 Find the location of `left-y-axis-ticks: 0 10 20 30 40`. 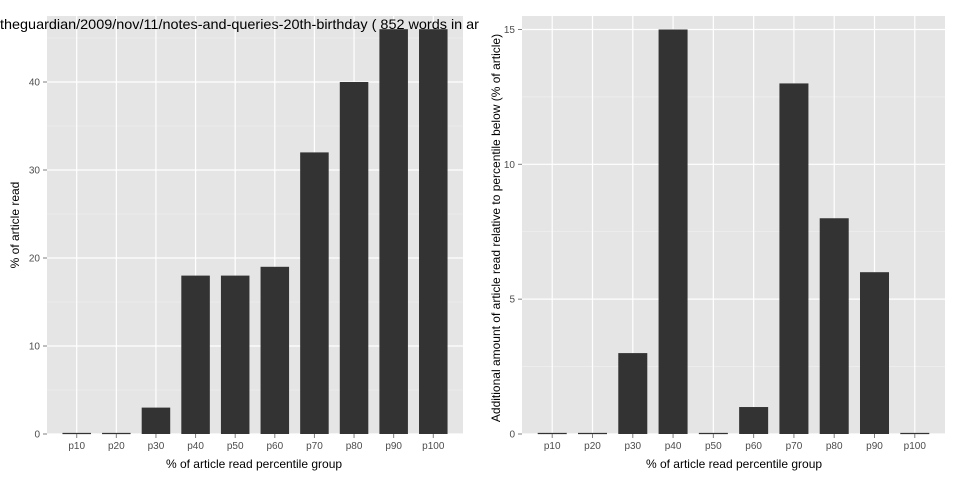

left-y-axis-ticks: 0 10 20 30 40 is located at coordinates (38, 259).